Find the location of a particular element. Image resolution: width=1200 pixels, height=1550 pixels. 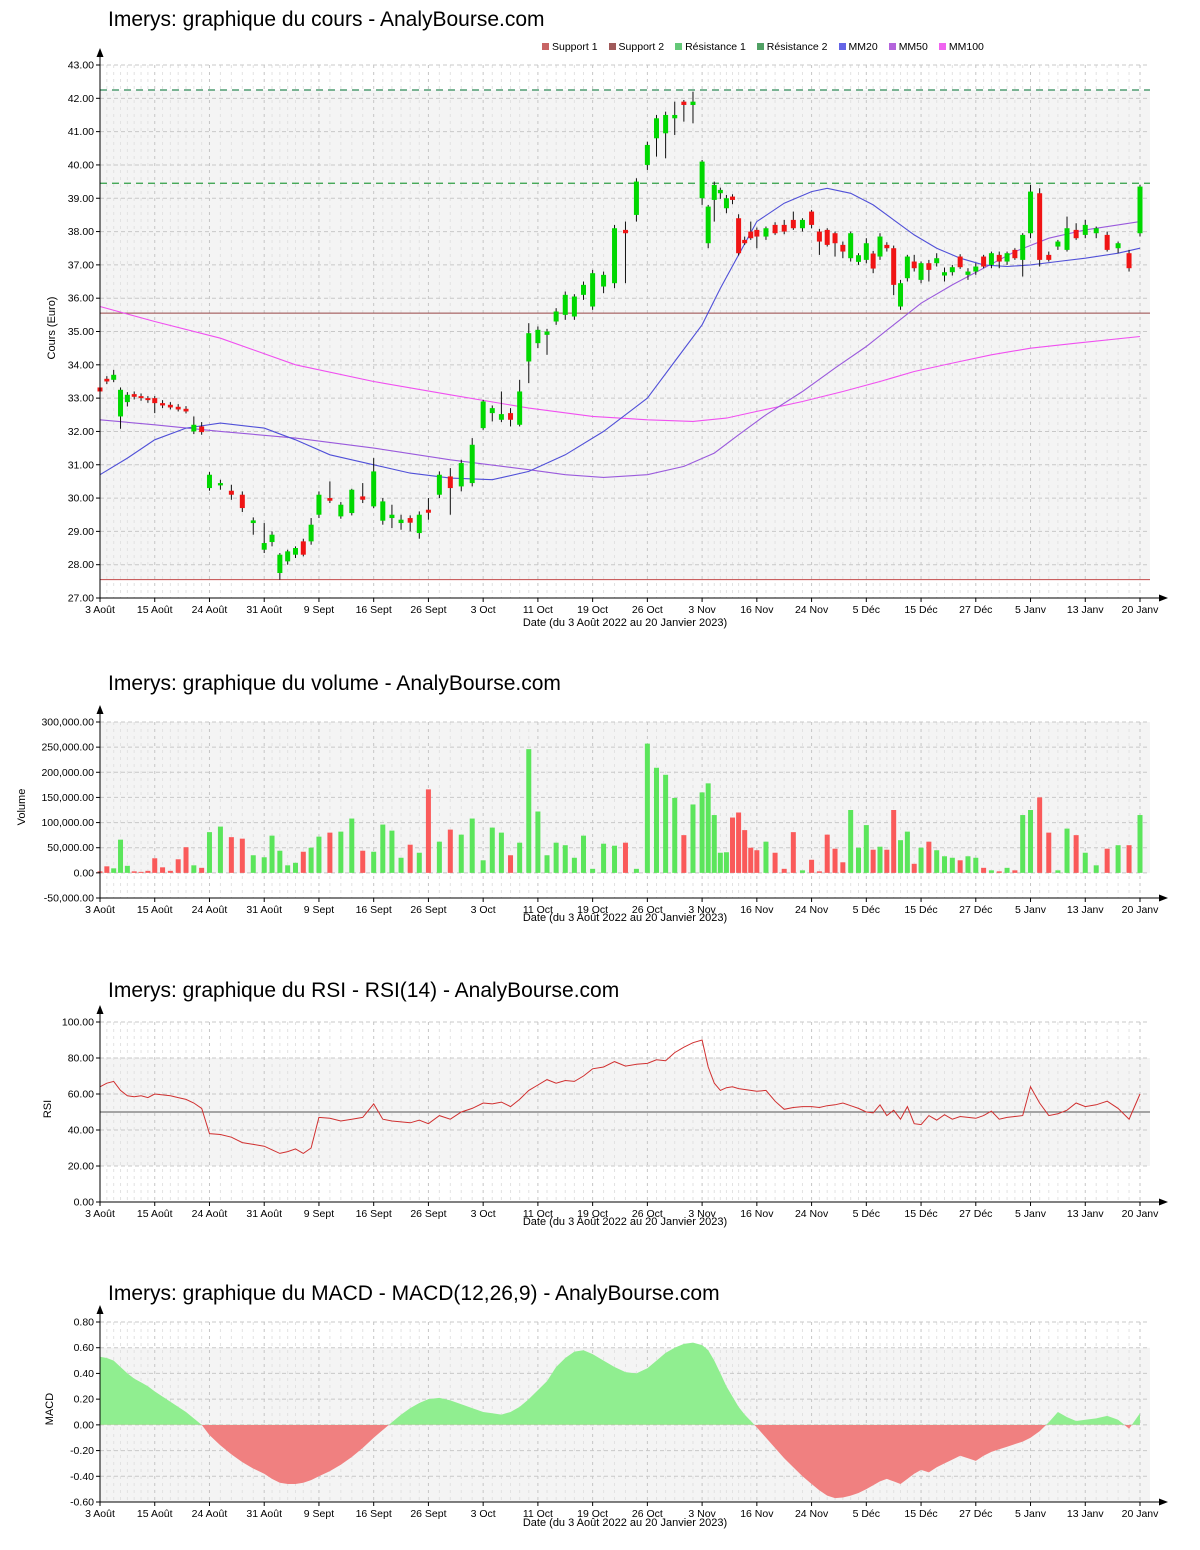

y-tick-label: -0.20 is located at coordinates (82, 1451).